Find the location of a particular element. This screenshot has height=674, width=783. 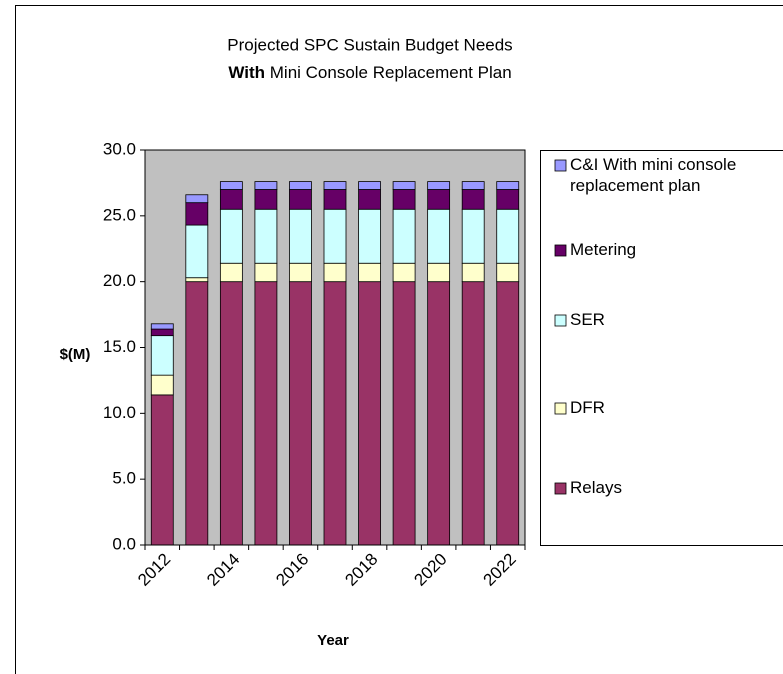

y-tick-label: 5.0 is located at coordinates (124, 478).